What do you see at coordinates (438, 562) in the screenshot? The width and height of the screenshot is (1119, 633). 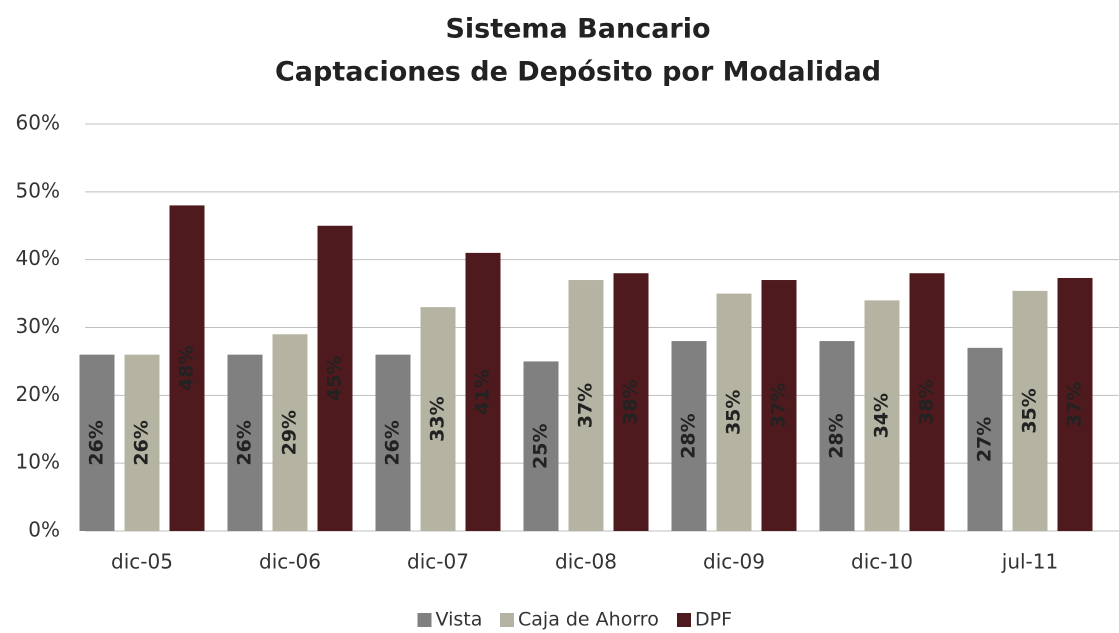 I see `x-tick-label: dic-07` at bounding box center [438, 562].